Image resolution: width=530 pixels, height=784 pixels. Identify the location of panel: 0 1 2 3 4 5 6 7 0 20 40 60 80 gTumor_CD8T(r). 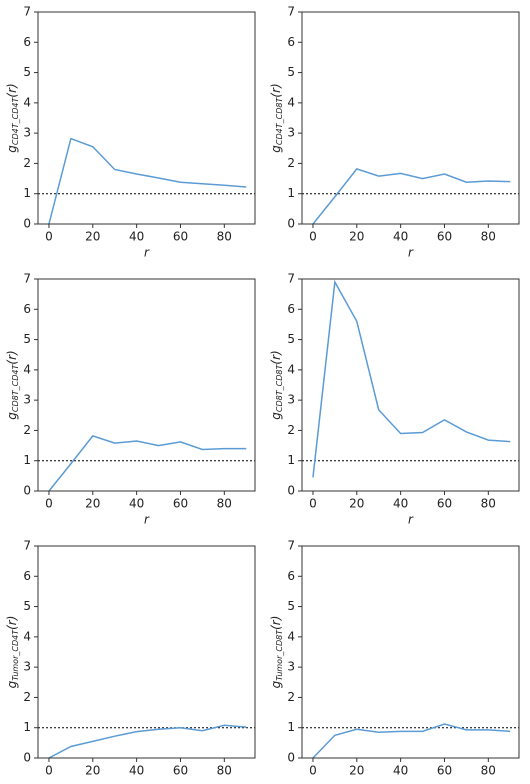
(394, 658).